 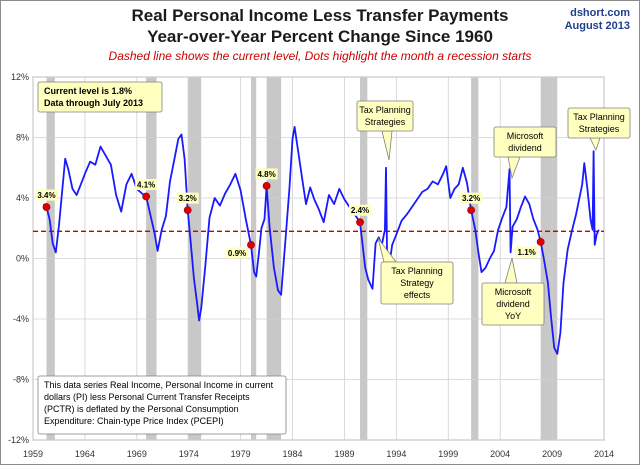 What do you see at coordinates (448, 454) in the screenshot?
I see `x-tick-label: 1999` at bounding box center [448, 454].